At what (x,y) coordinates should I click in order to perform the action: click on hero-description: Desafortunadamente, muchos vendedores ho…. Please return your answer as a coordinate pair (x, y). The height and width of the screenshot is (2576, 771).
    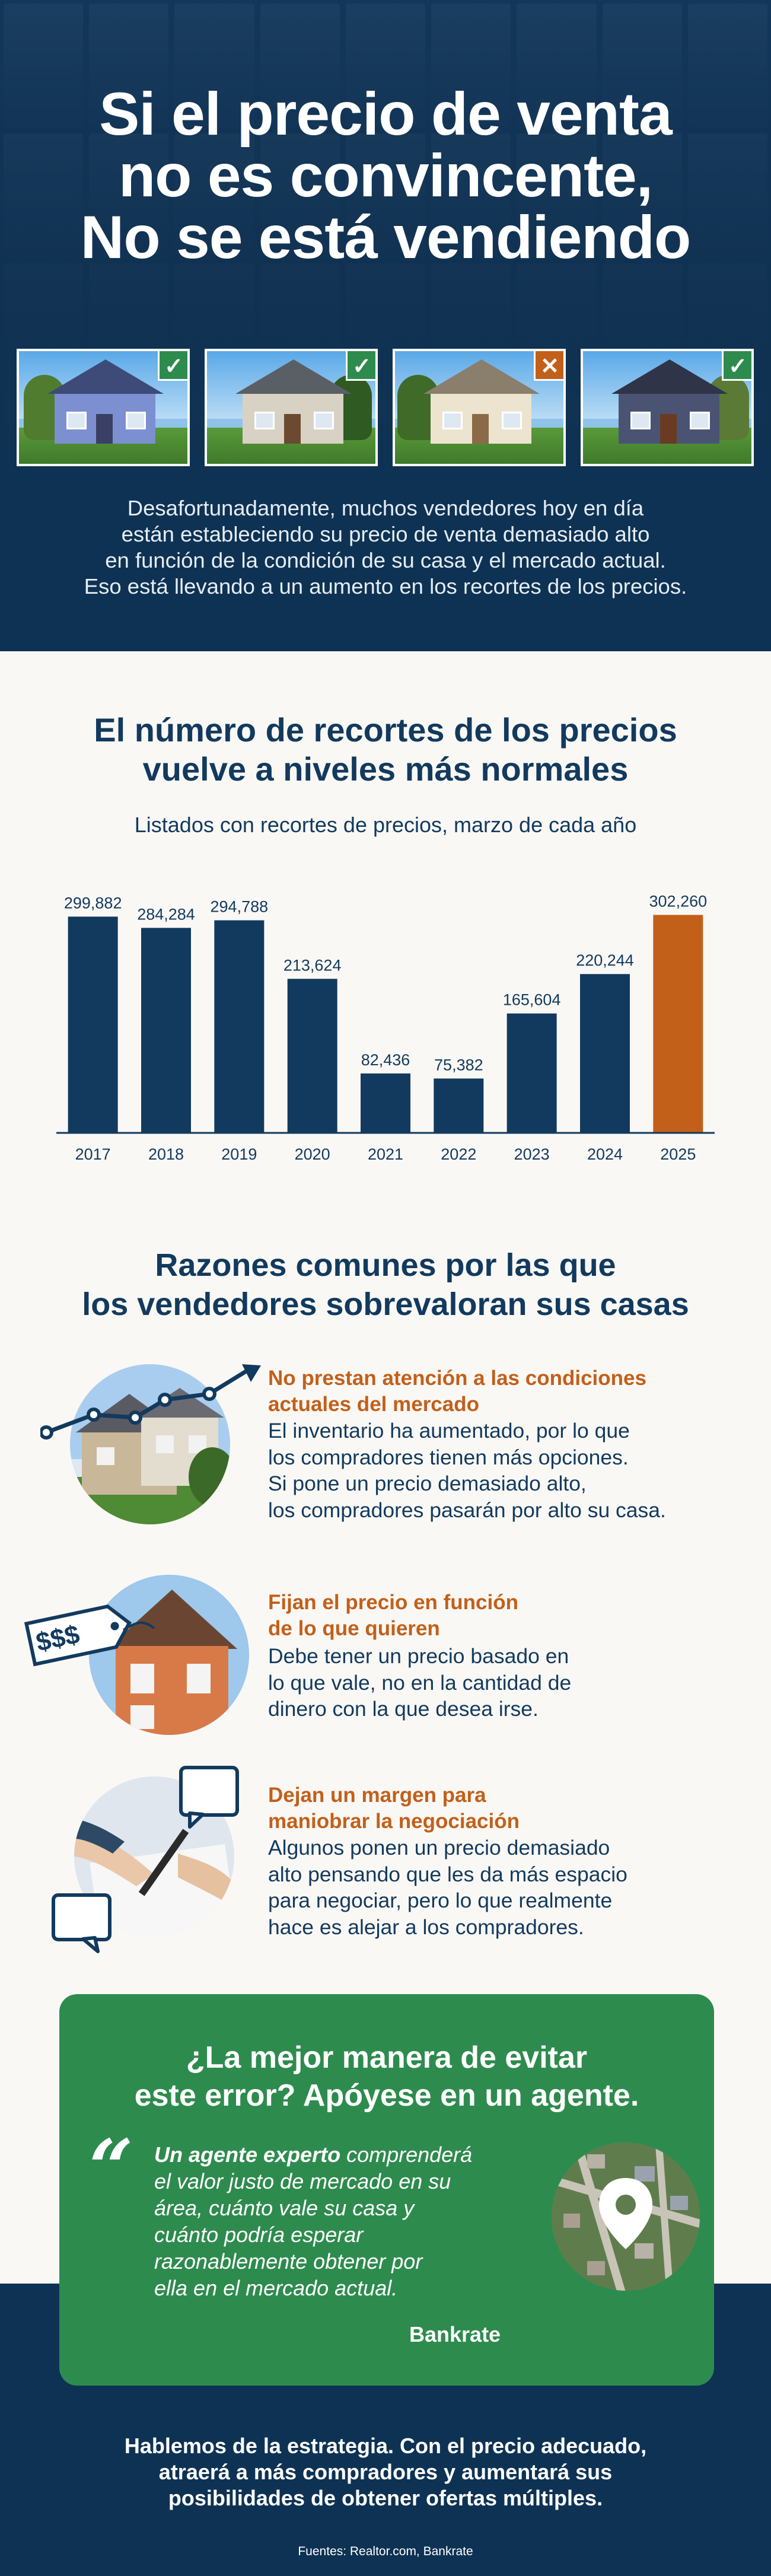
    Looking at the image, I should click on (385, 547).